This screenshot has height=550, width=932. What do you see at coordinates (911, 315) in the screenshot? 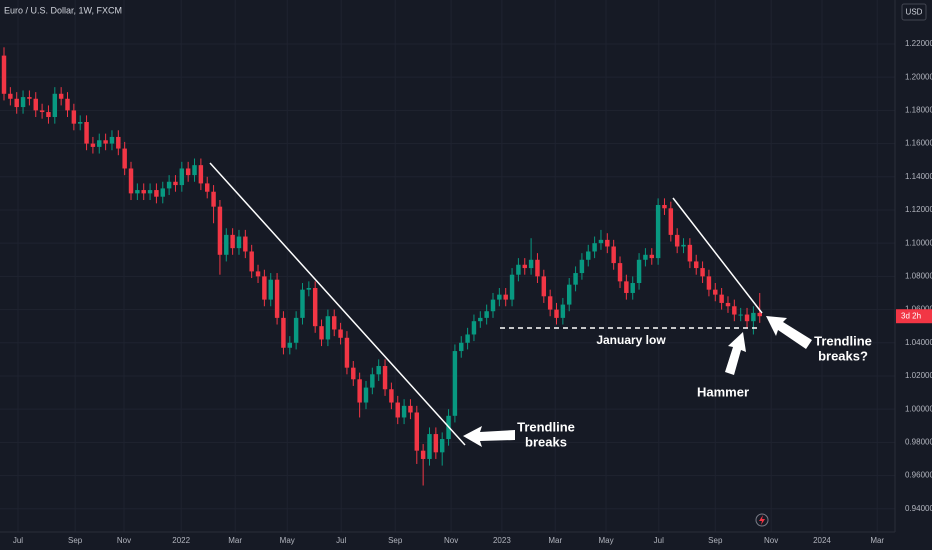
I see `timer-label: 3d 2h` at bounding box center [911, 315].